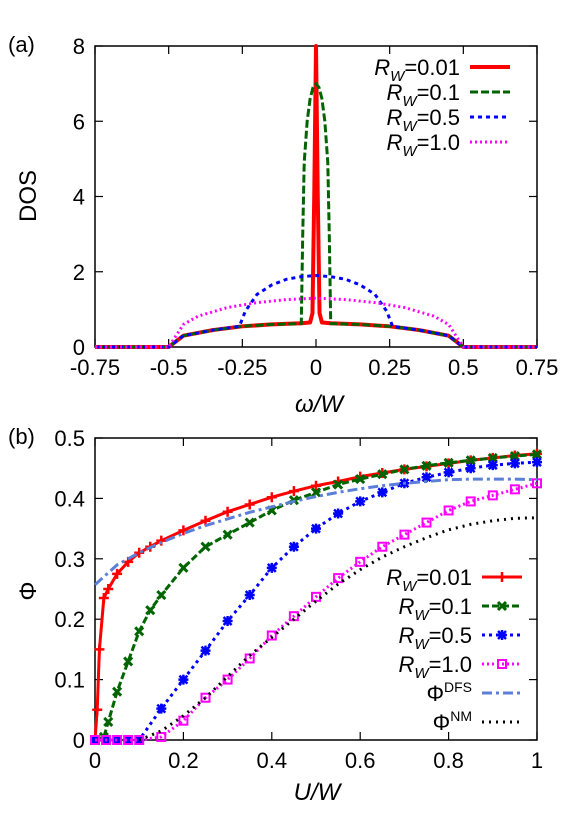 This screenshot has width=581, height=813. Describe the element at coordinates (463, 367) in the screenshot. I see `x-tick-label: 0.5` at that location.